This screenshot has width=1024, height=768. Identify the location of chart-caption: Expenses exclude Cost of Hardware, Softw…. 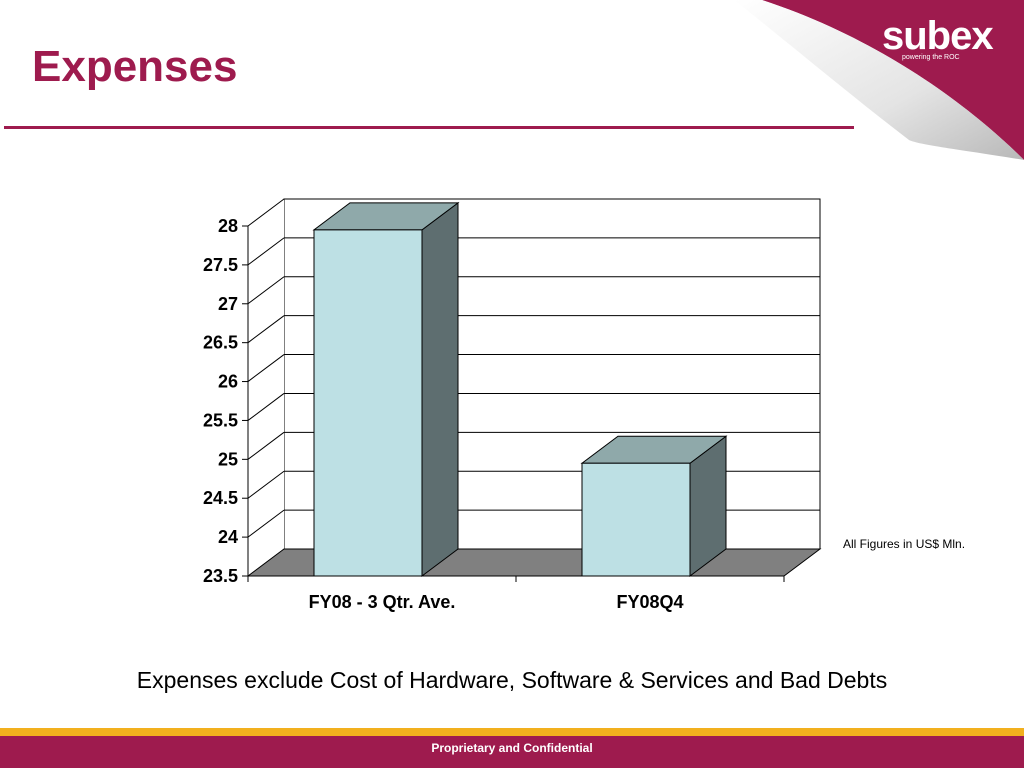
(512, 680).